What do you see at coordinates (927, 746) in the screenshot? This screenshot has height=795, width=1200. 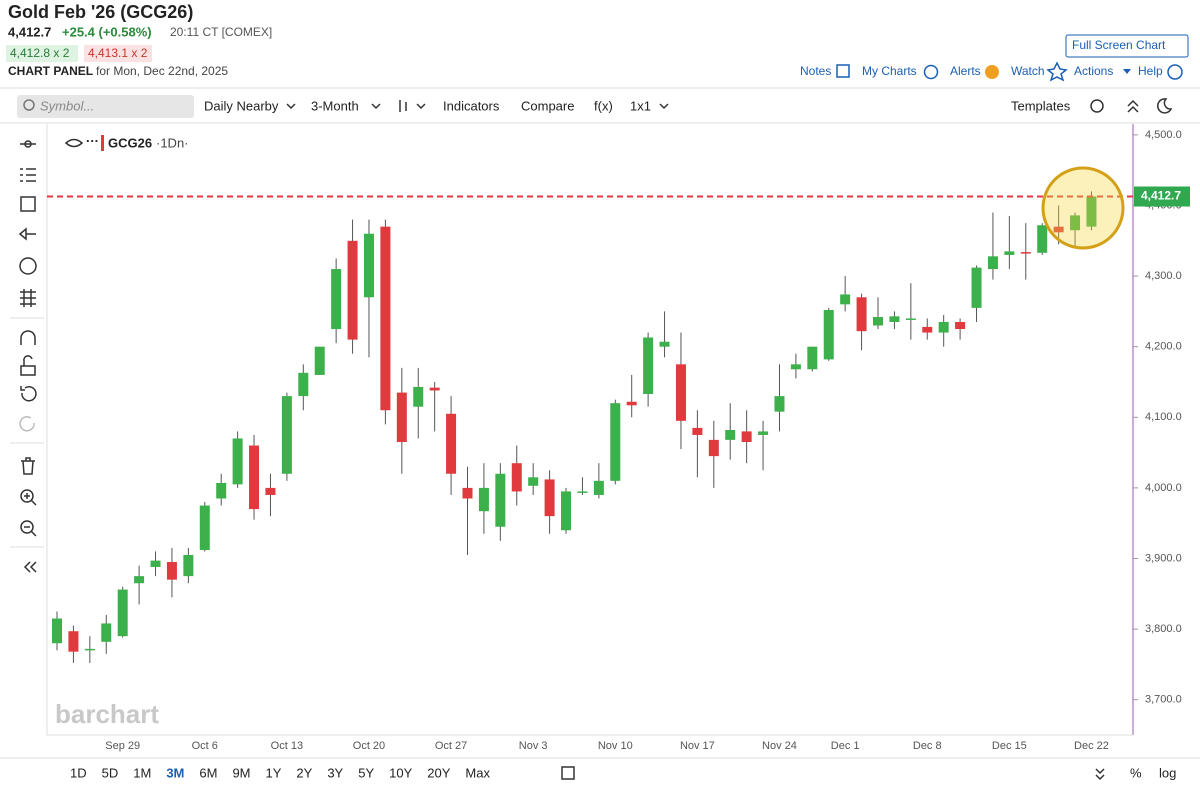 I see `x-tick-label: Dec 8` at bounding box center [927, 746].